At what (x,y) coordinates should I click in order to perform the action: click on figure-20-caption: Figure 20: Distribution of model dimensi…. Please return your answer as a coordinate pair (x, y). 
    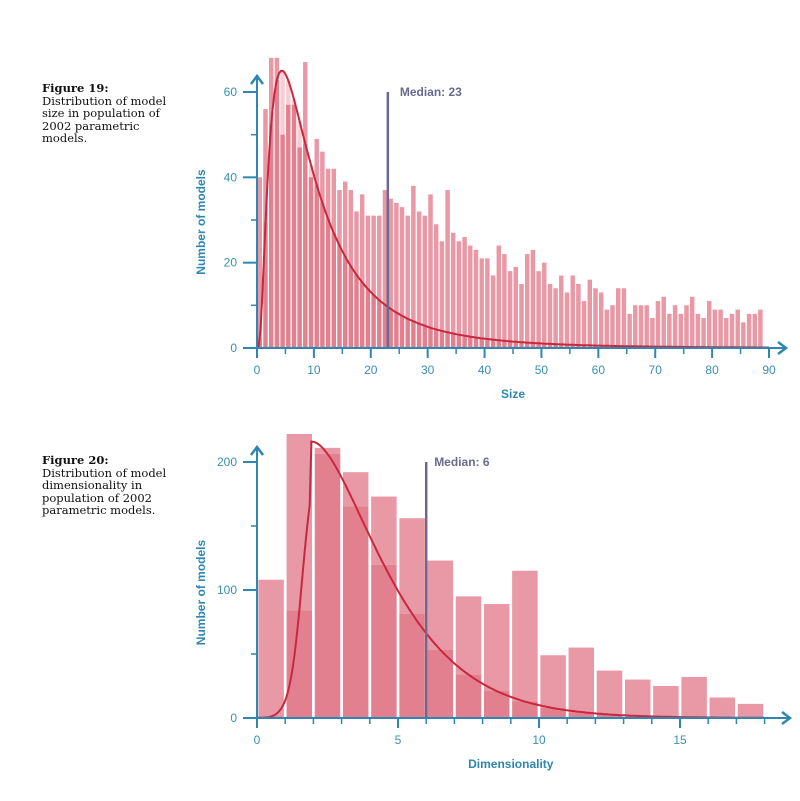
    Looking at the image, I should click on (112, 485).